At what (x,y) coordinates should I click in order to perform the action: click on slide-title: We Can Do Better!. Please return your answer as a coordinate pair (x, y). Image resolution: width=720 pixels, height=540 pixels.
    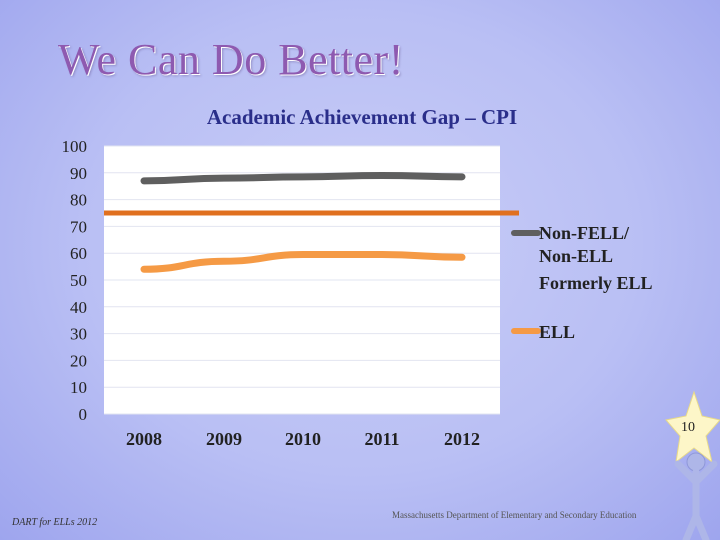
    Looking at the image, I should click on (231, 59).